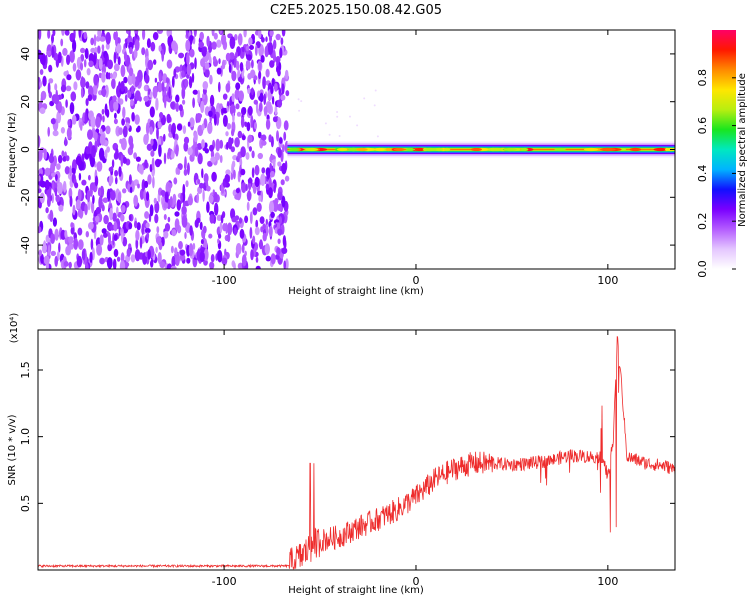 The height and width of the screenshot is (600, 750). What do you see at coordinates (607, 280) in the screenshot?
I see `x-tick-label: 100` at bounding box center [607, 280].